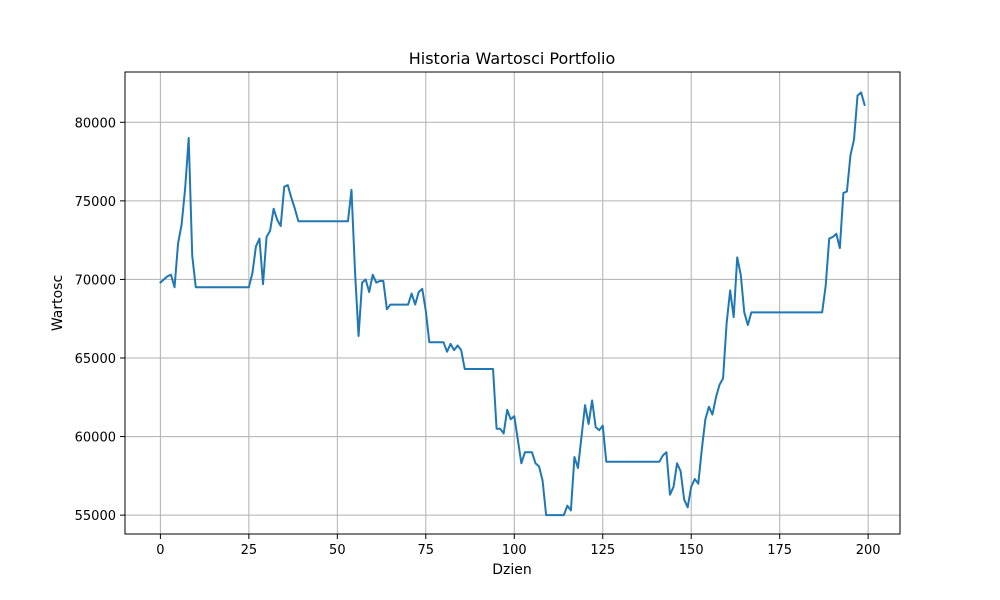  I want to click on x-tick-label: 150, so click(691, 550).